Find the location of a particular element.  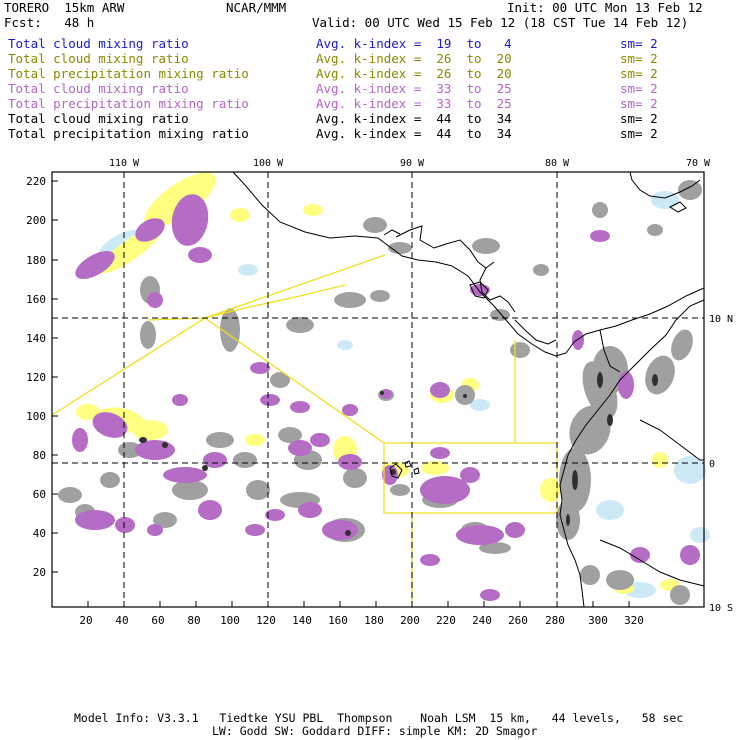

legend-kindex-4: Avg. k-index = 33 to 25 is located at coordinates (414, 103).